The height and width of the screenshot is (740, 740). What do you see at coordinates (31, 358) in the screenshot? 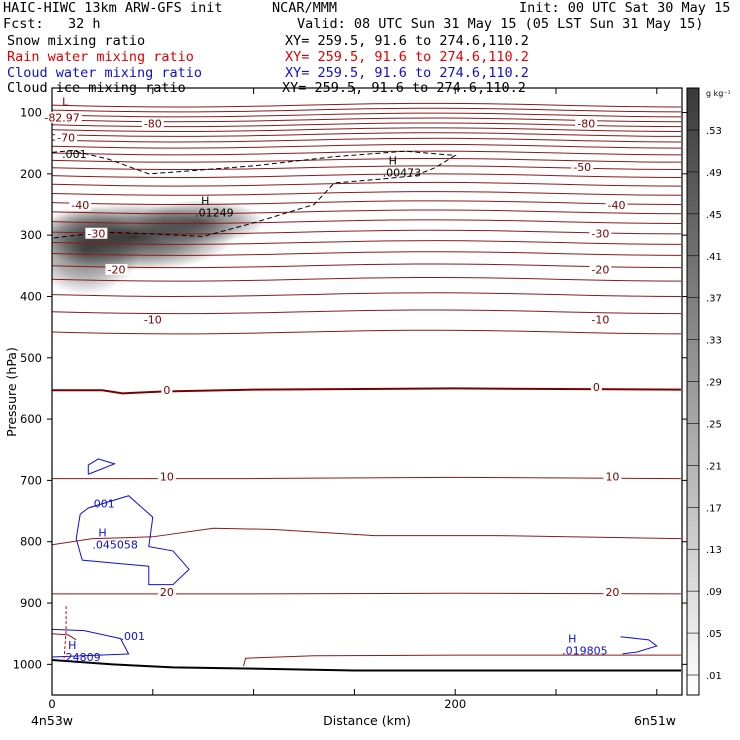
I see `y-tick-label: 500` at bounding box center [31, 358].